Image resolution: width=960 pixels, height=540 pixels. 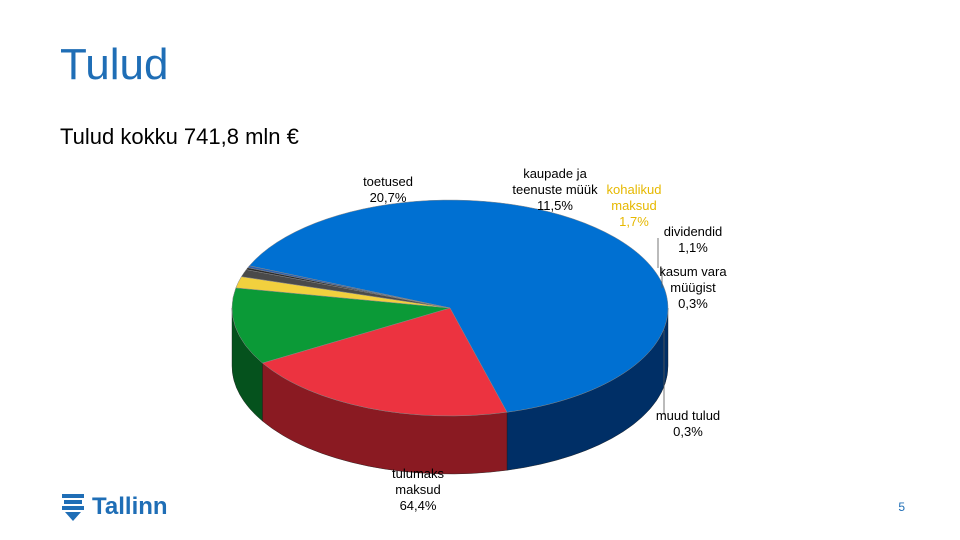 I want to click on slice-label-line: 64,4%, so click(x=418, y=505).